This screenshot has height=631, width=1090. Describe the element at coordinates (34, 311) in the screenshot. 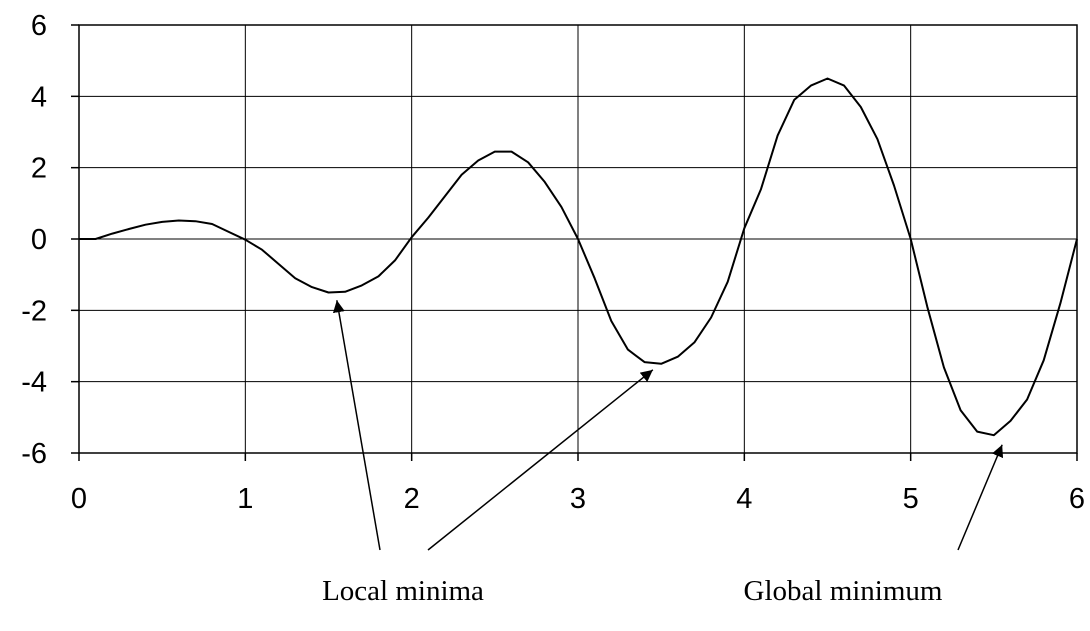

I see `y-tick-label-4: -2` at that location.